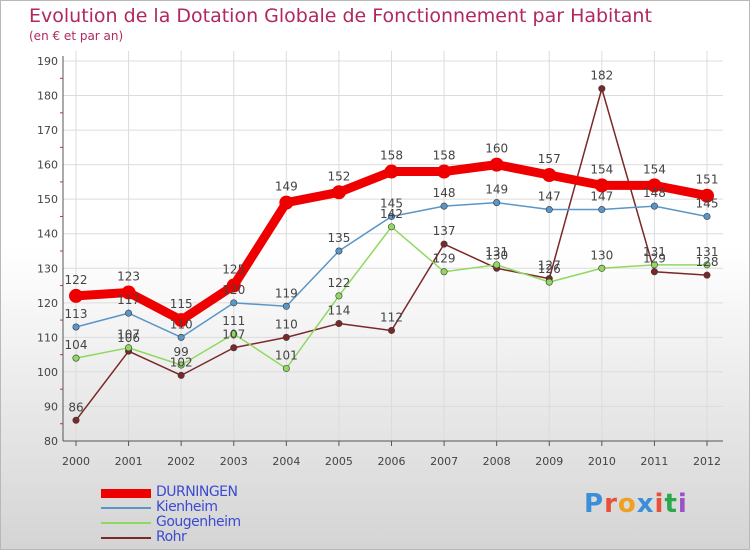 This screenshot has width=750, height=550. Describe the element at coordinates (47, 234) in the screenshot. I see `y-tick-label-140: 140` at that location.